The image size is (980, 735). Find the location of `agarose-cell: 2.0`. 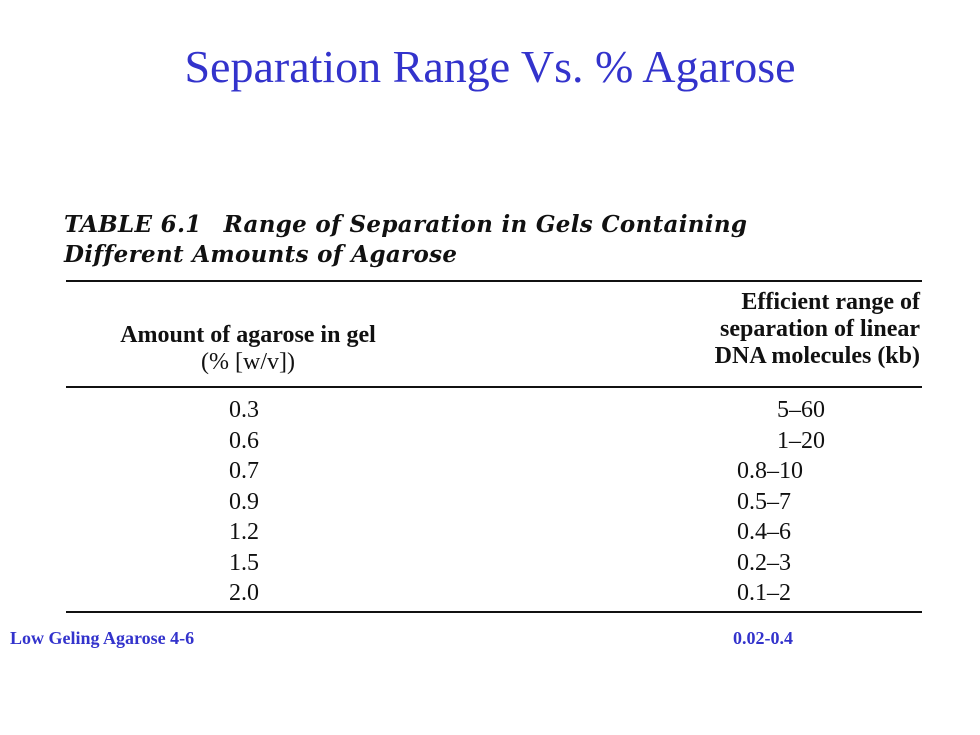

agarose-cell: 2.0 is located at coordinates (244, 593).